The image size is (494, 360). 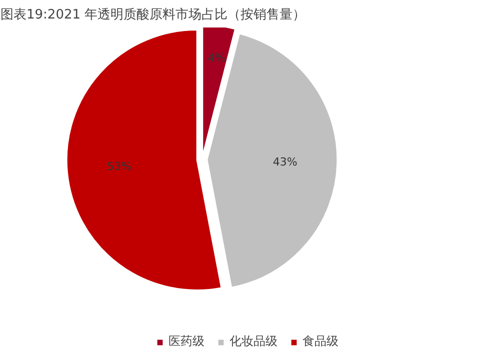 What do you see at coordinates (186, 341) in the screenshot?
I see `legend-label: 医药级` at bounding box center [186, 341].